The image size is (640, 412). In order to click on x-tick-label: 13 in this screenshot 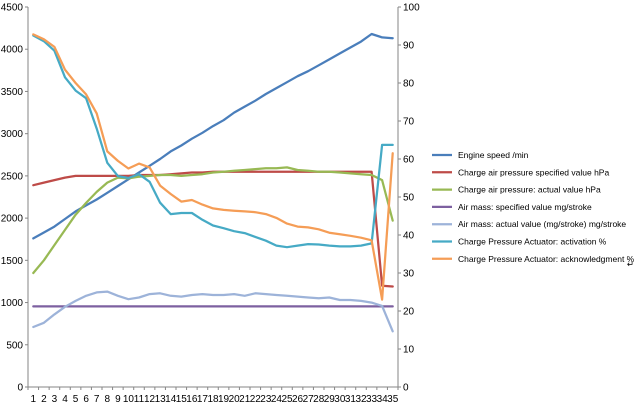, I will do `click(161, 399)`.